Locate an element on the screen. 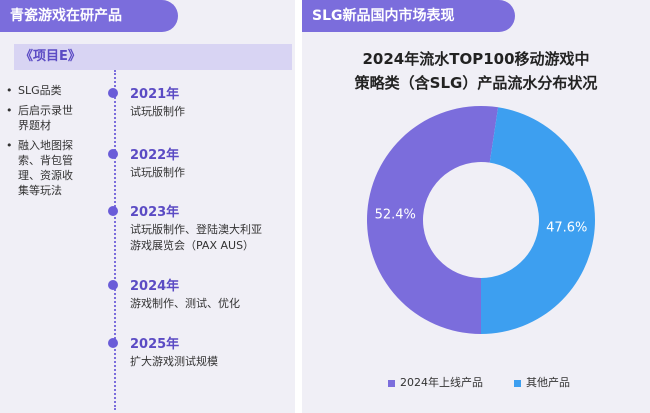 This screenshot has width=650, height=413. donut-slice-label: 52.4% is located at coordinates (395, 215).